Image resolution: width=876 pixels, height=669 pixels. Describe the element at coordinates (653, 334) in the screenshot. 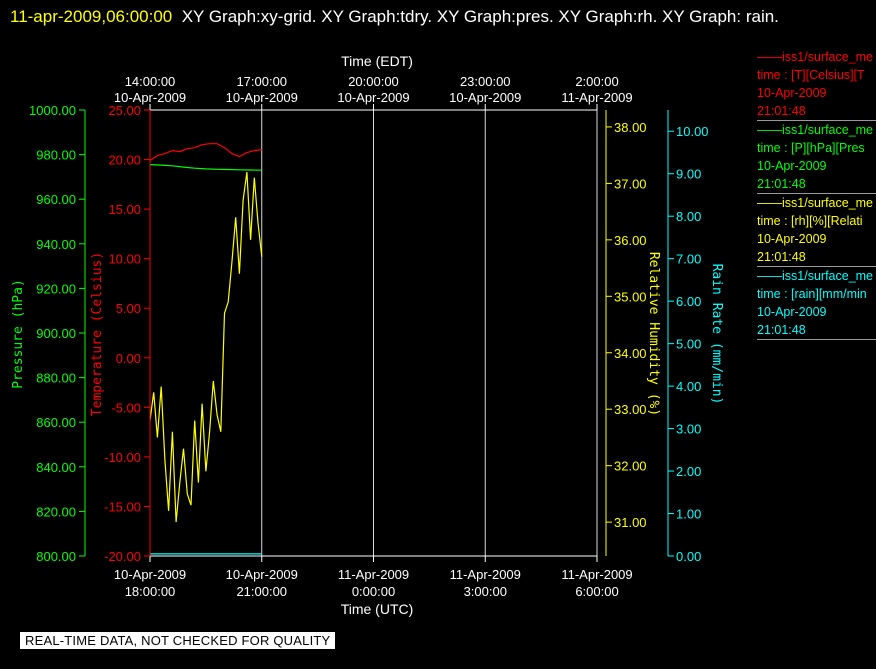

I see `rh-axis-label: Relative Humidity (%)` at that location.